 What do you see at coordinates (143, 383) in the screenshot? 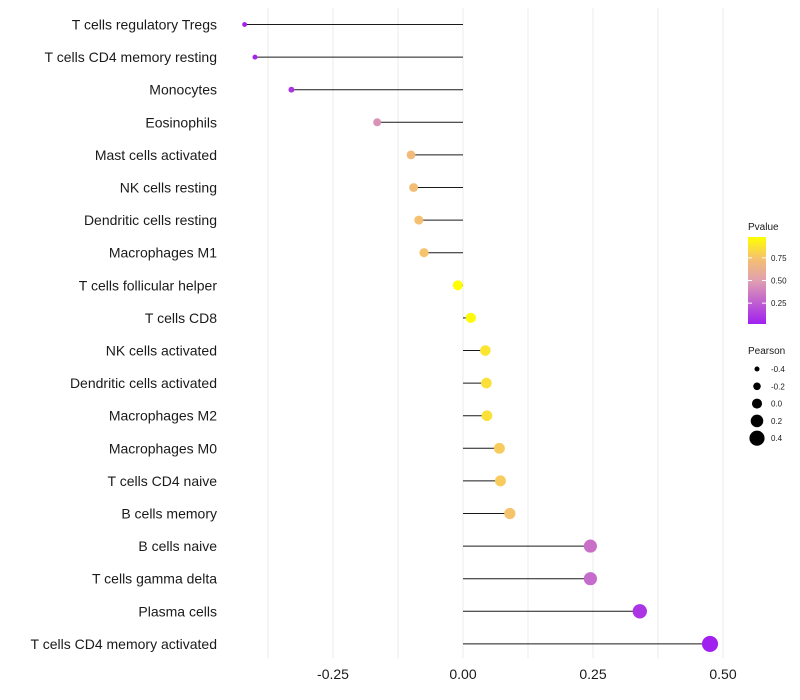
I see `category-label: Dendritic cells activated` at bounding box center [143, 383].